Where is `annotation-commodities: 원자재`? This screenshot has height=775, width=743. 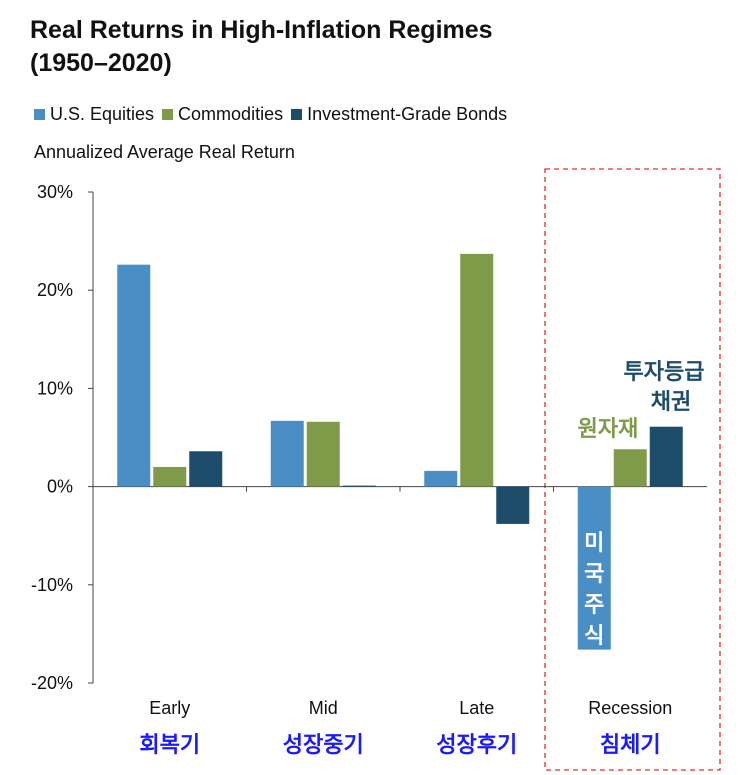
annotation-commodities: 원자재 is located at coordinates (608, 429).